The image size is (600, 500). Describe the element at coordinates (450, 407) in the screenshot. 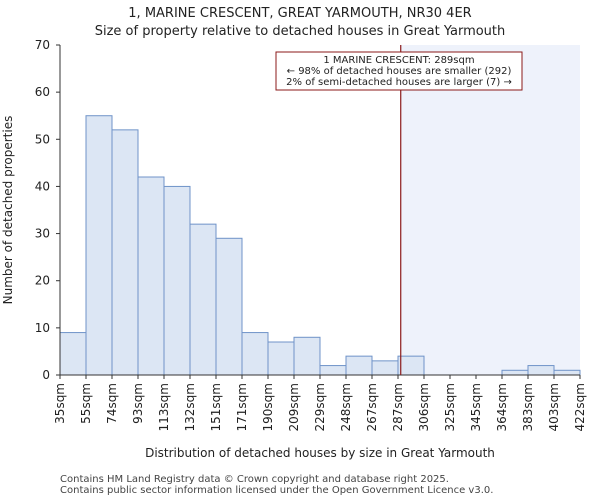

I see `x-tick-label: 325sqm` at that location.